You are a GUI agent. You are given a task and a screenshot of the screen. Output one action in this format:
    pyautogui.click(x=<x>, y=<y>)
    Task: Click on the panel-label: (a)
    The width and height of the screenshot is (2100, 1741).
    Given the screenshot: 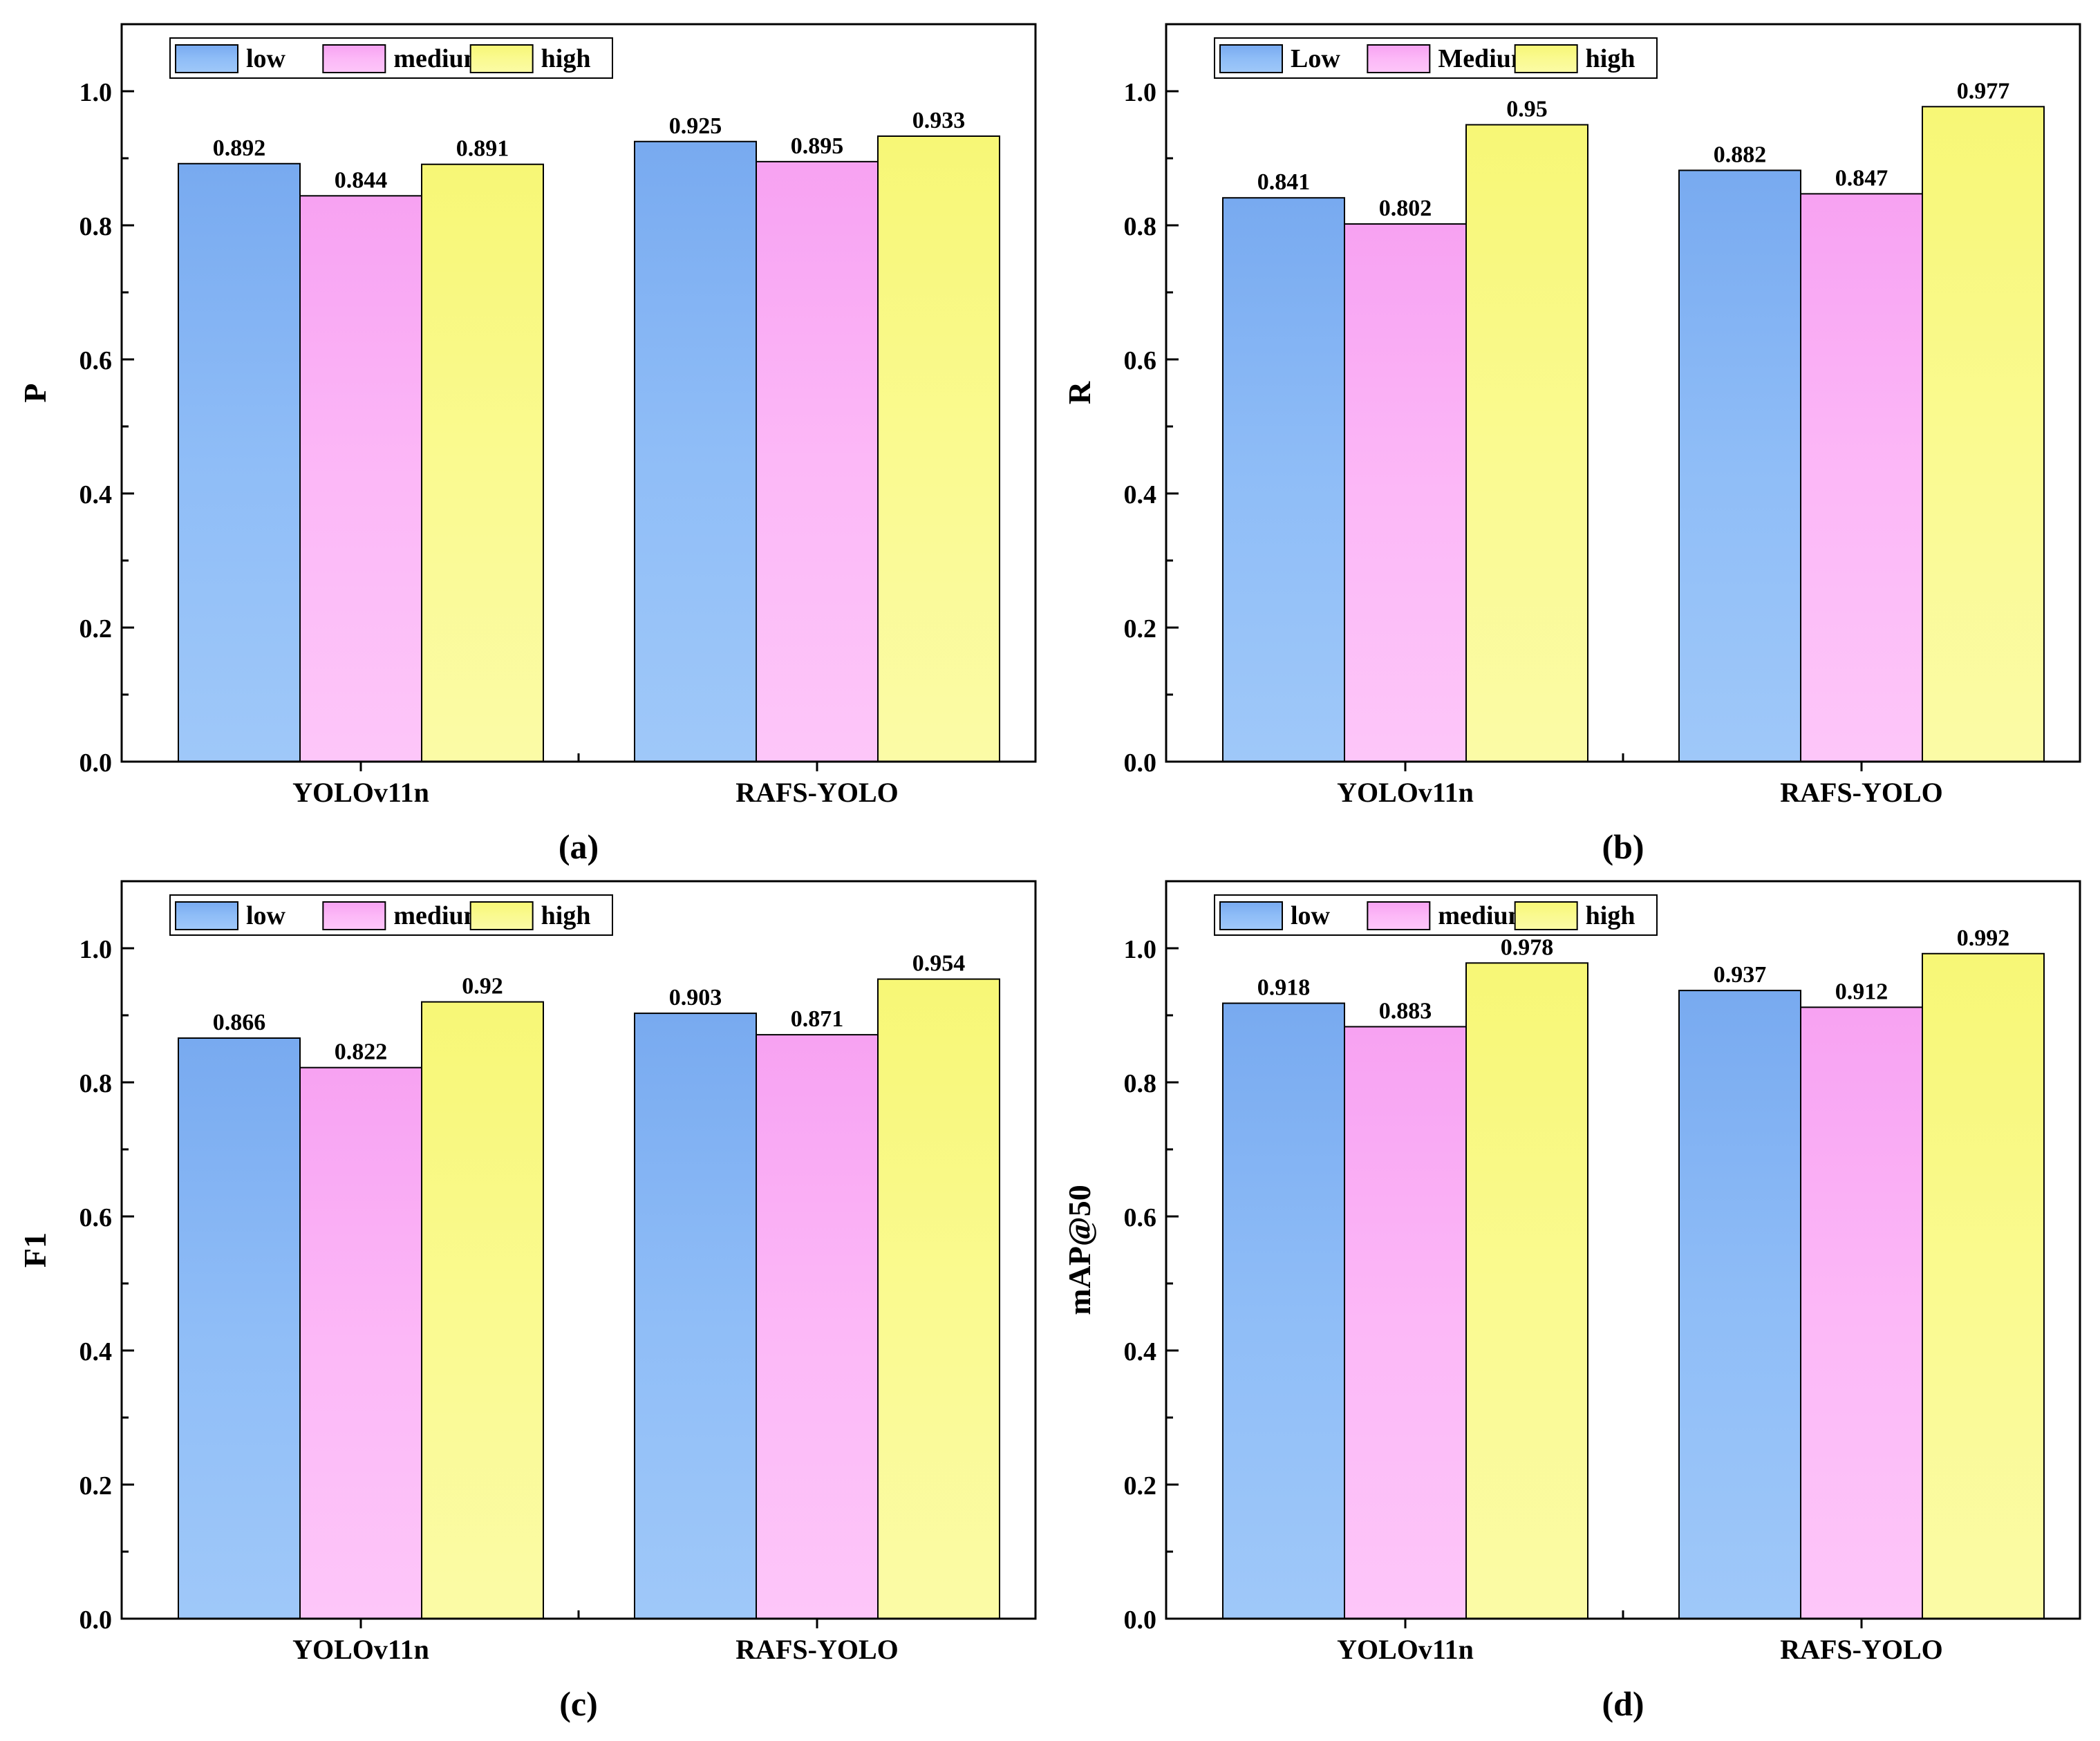 What is the action you would take?
    pyautogui.click(x=579, y=846)
    